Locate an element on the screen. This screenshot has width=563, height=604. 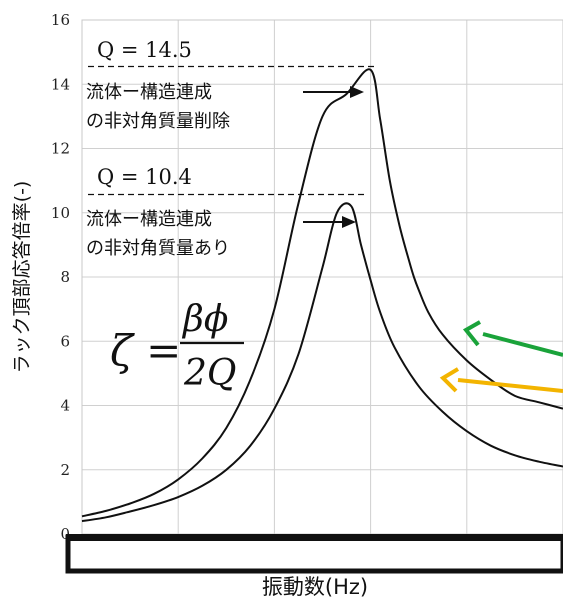
y-tick-labels: 0 2 4 6 8 10 12 14 16 is located at coordinates (60, 277).